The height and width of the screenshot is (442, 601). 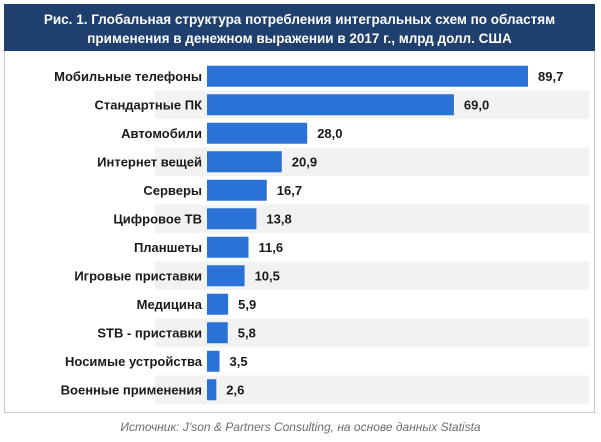 I want to click on category-label: Серверы, so click(x=172, y=190).